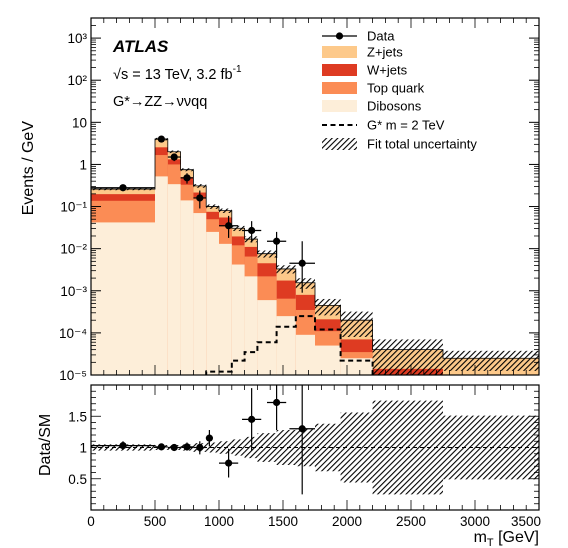  Describe the element at coordinates (396, 88) in the screenshot. I see `legend-top-label: Top quark` at that location.